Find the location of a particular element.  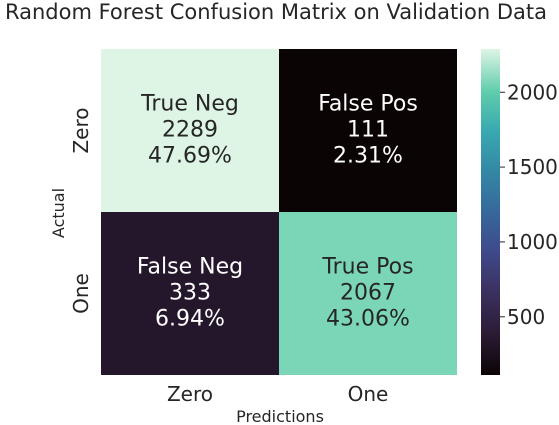

colorbar-tick-label: 500 is located at coordinates (526, 317).